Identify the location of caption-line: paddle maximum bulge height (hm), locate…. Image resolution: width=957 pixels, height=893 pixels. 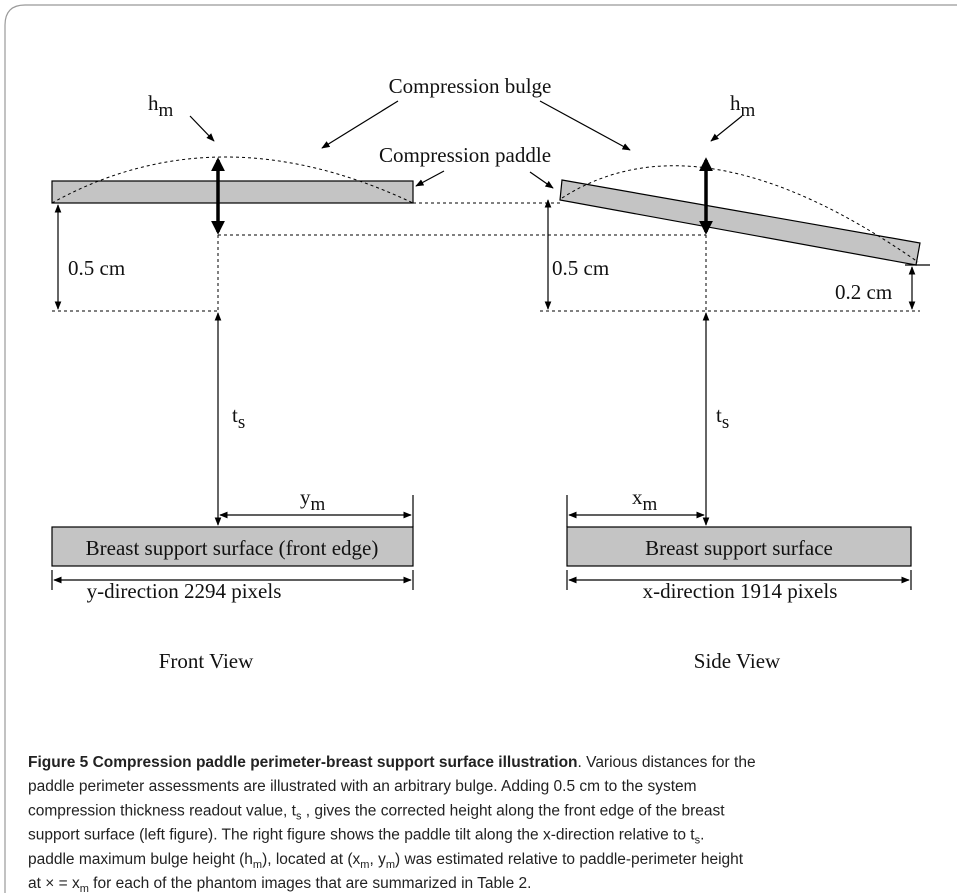
(386, 861).